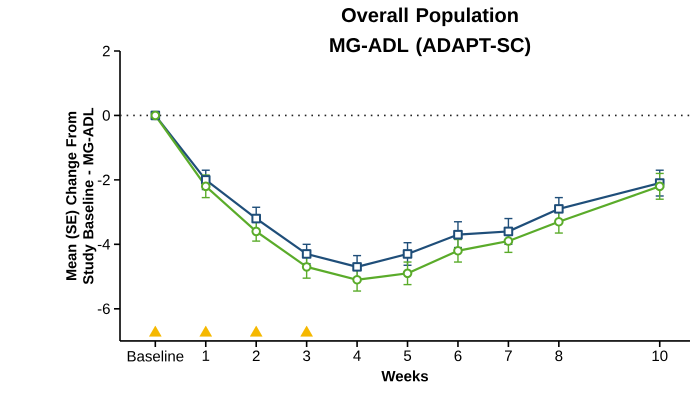  I want to click on x-tick-label: 4, so click(357, 355).